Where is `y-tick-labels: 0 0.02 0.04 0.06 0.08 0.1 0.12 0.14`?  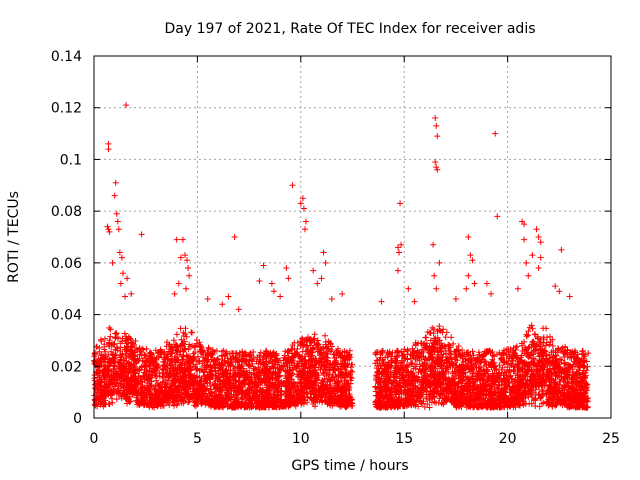
y-tick-labels: 0 0.02 0.04 0.06 0.08 0.1 0.12 0.14 is located at coordinates (66, 238).